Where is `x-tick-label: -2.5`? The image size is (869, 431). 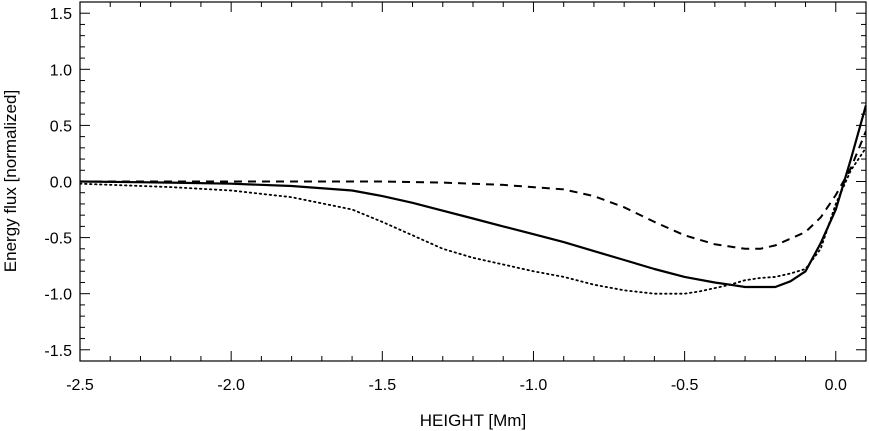
x-tick-label: -2.5 is located at coordinates (80, 385).